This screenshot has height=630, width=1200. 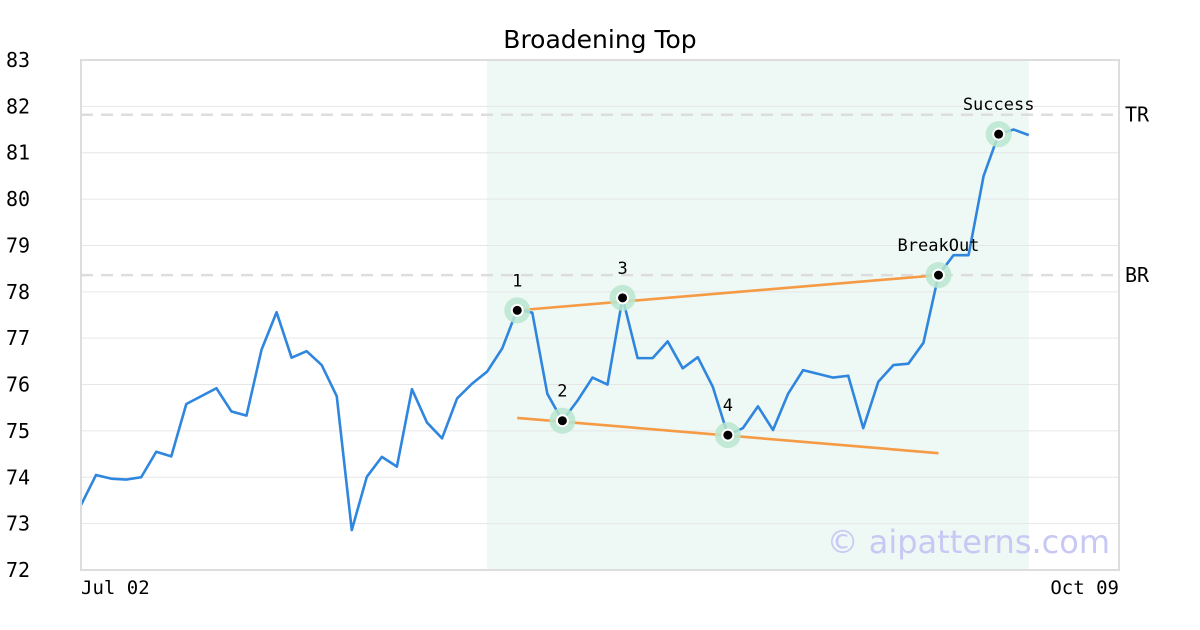 What do you see at coordinates (1137, 275) in the screenshot?
I see `level-label: BR` at bounding box center [1137, 275].